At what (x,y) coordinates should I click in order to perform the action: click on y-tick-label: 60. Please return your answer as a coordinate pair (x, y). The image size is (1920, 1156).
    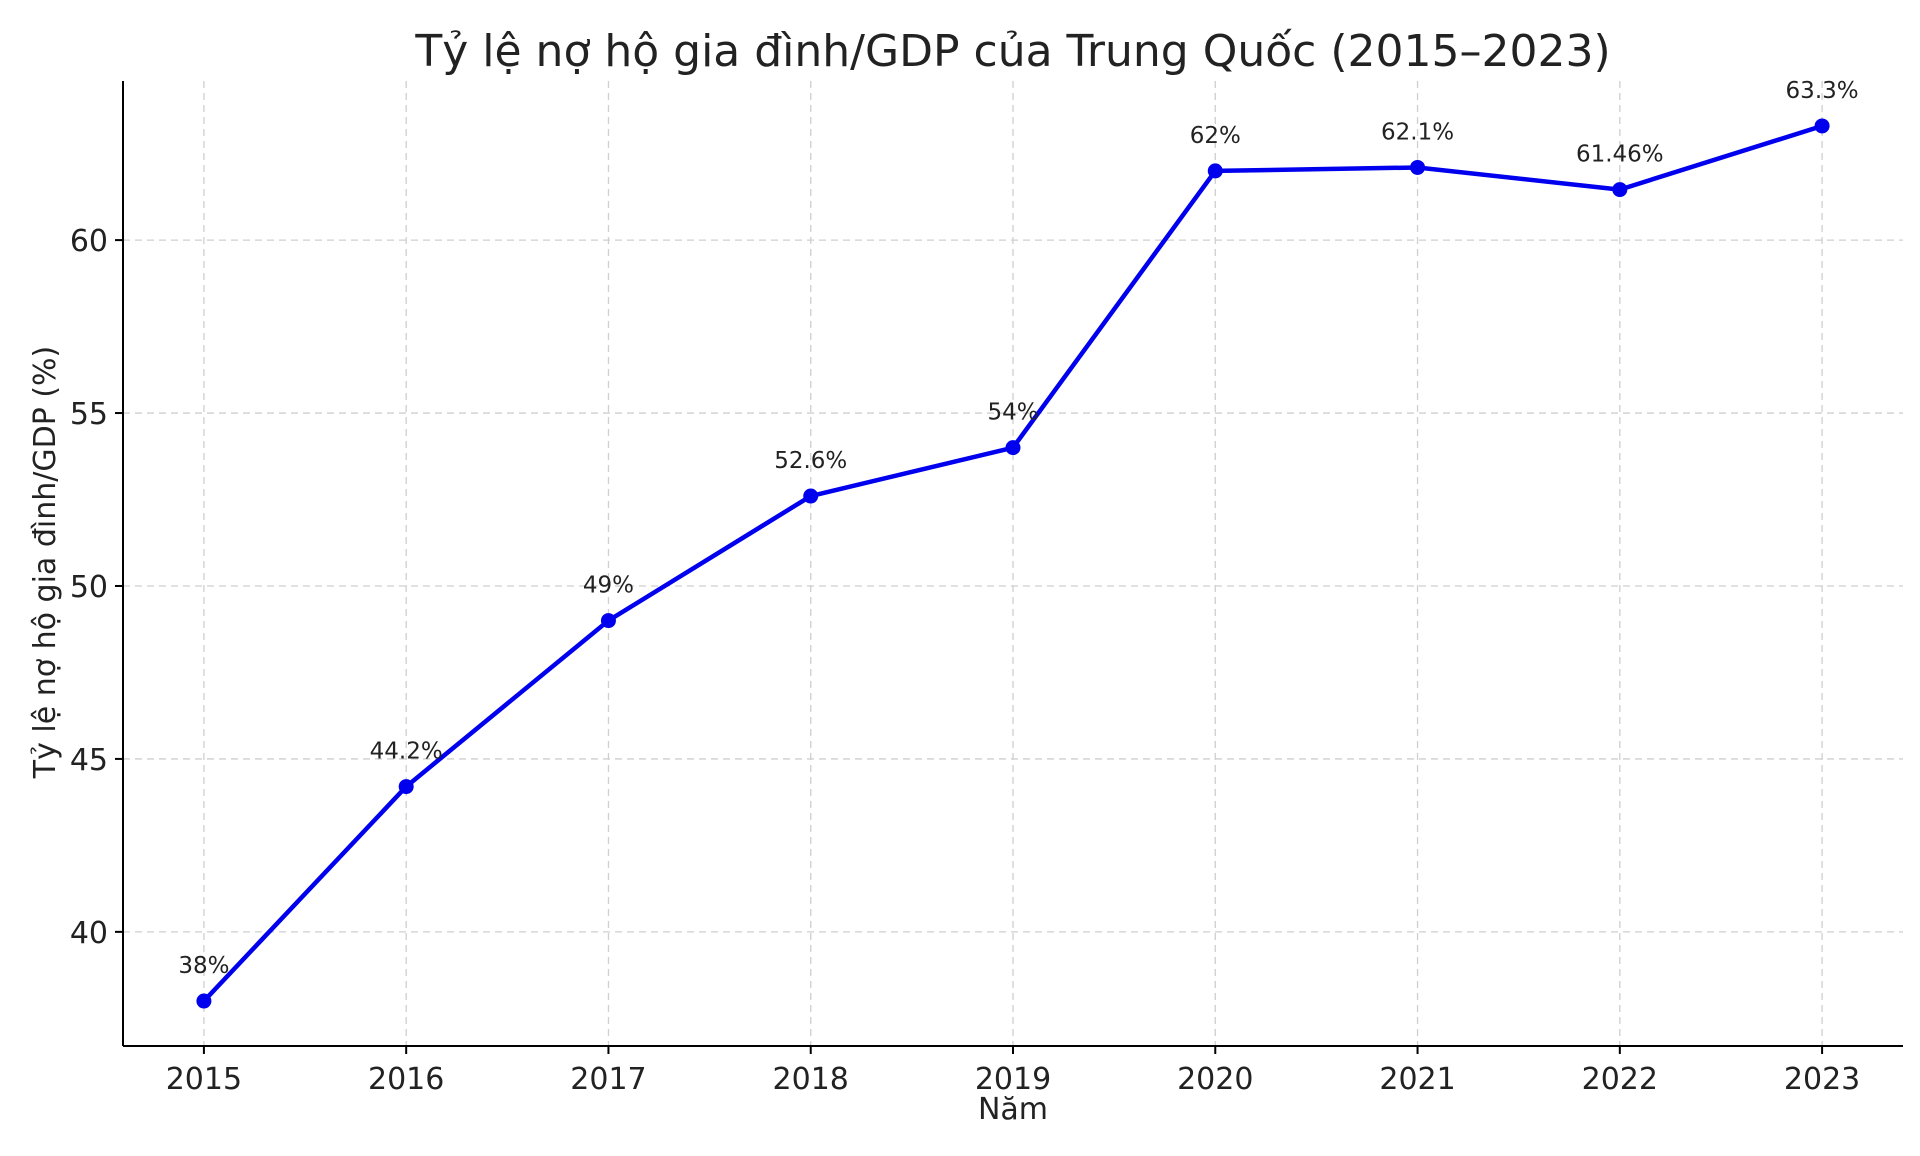
    Looking at the image, I should click on (89, 241).